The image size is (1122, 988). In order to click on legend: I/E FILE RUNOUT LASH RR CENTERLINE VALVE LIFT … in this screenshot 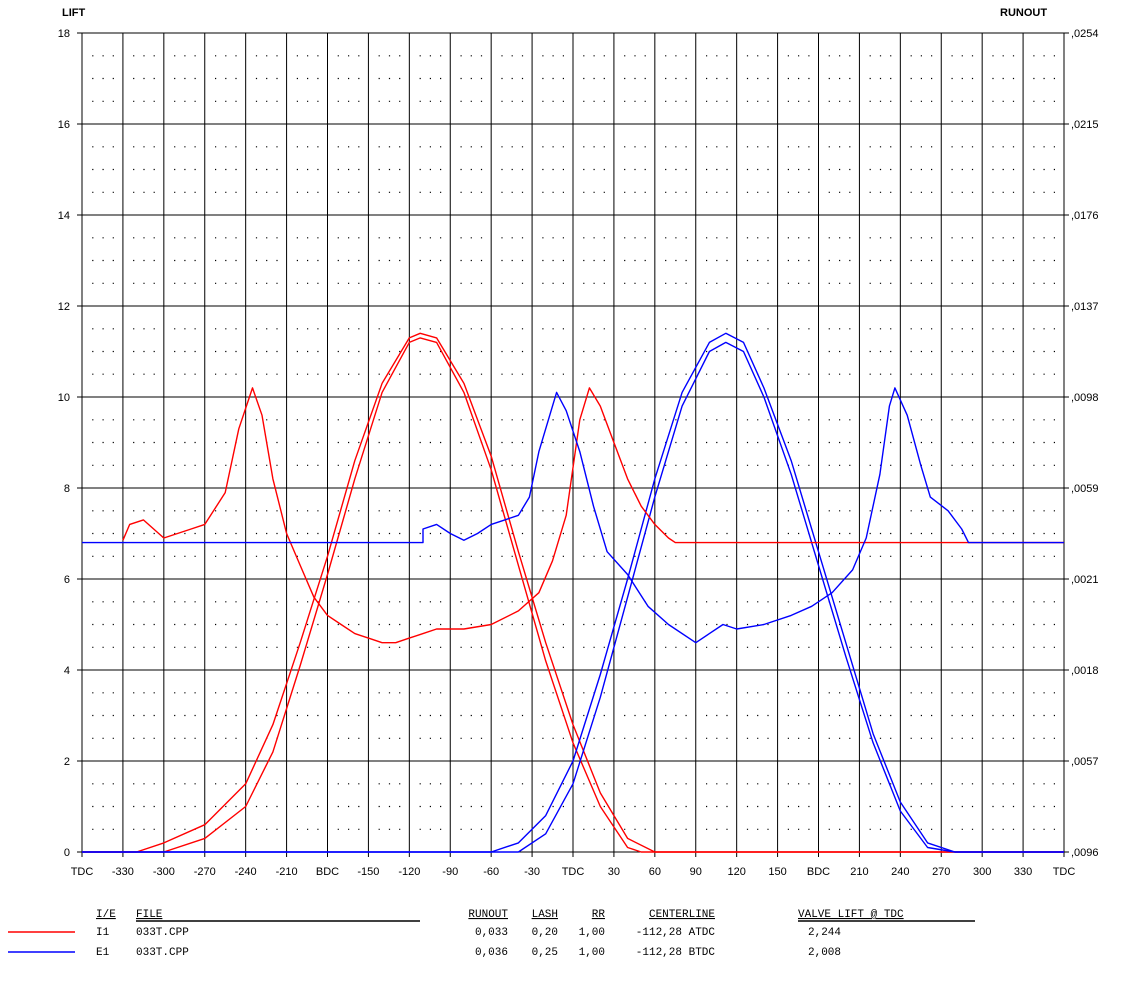, I will do `click(491, 934)`.